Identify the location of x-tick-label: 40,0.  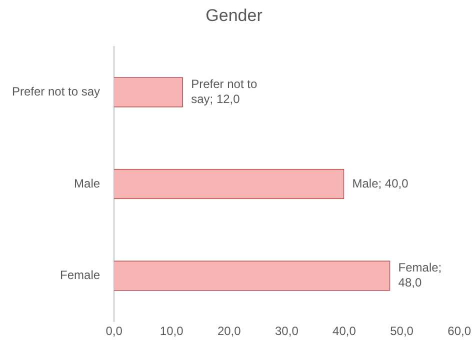
(344, 331).